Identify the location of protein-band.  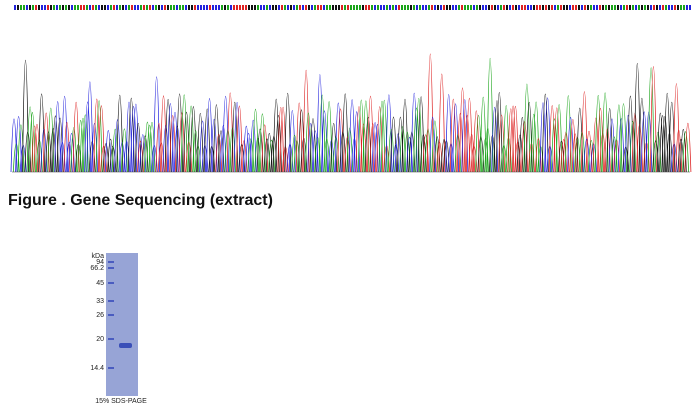
(125, 345).